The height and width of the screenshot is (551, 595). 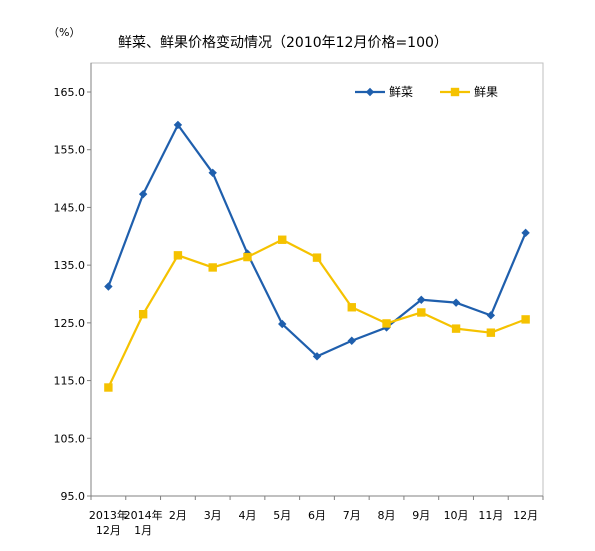 What do you see at coordinates (72, 294) in the screenshot?
I see `y-tick-labels: 165.0 155.0 145.0 135.0 125.0 115.0 105.0 95.0` at bounding box center [72, 294].